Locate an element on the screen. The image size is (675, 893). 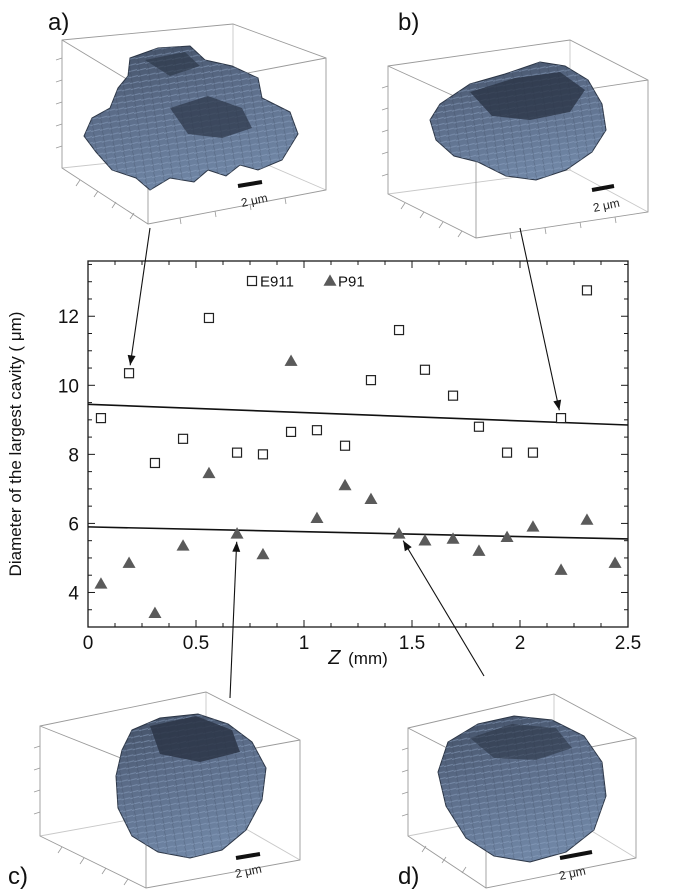
inset-a: a) 2 μm is located at coordinates (187, 117).